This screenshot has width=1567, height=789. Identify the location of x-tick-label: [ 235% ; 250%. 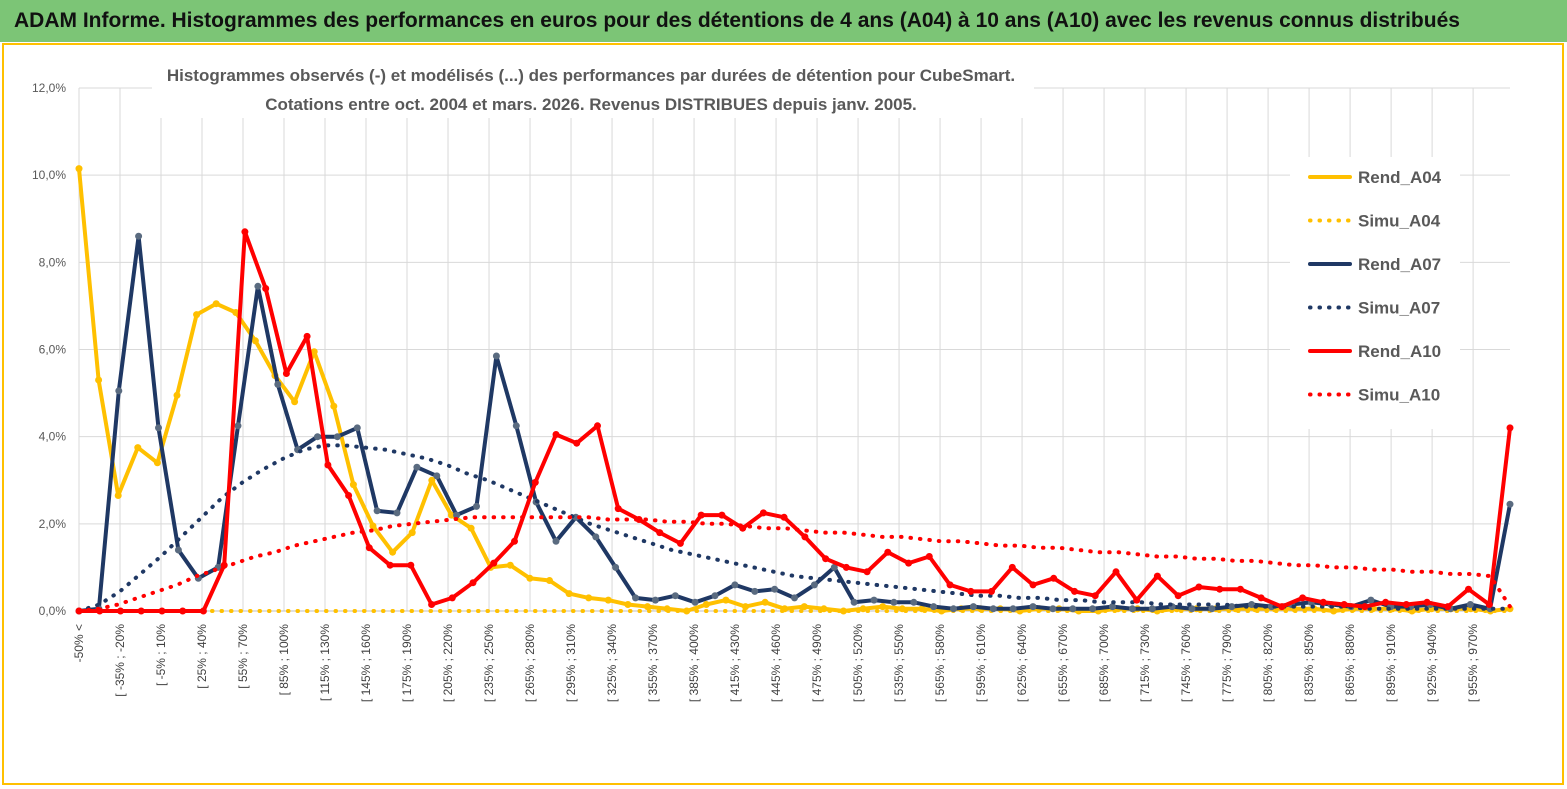
(489, 663).